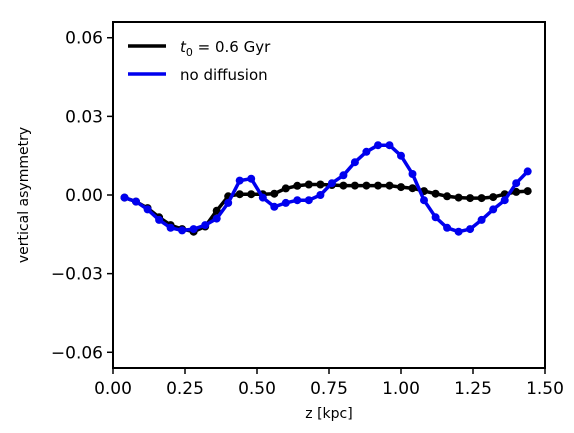 Image resolution: width=574 pixels, height=433 pixels. I want to click on y-tick-label: −0.06, so click(77, 353).